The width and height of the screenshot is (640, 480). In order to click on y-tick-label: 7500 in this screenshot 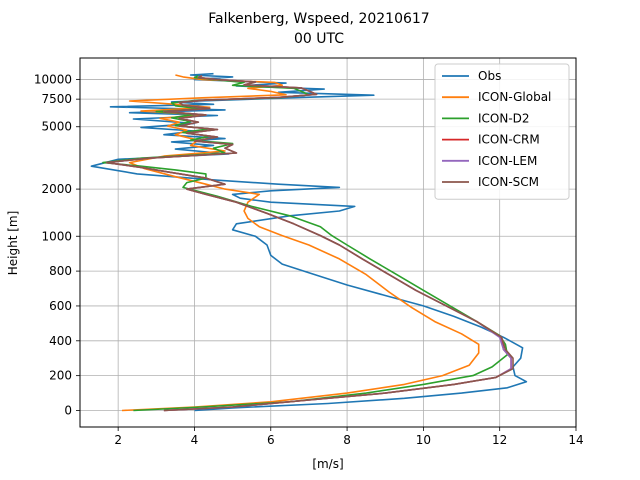, I will do `click(56, 99)`.